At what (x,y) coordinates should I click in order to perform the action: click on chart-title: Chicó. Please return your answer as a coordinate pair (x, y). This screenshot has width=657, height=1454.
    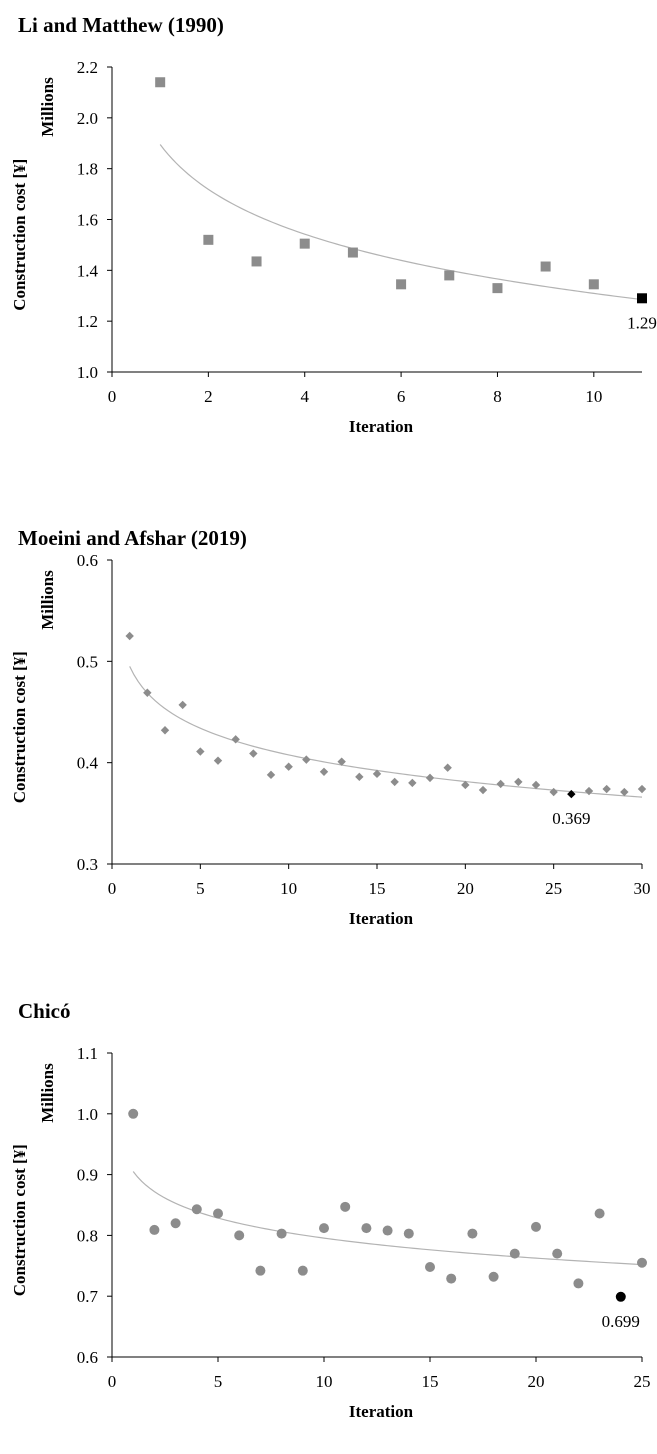
    Looking at the image, I should click on (44, 1011).